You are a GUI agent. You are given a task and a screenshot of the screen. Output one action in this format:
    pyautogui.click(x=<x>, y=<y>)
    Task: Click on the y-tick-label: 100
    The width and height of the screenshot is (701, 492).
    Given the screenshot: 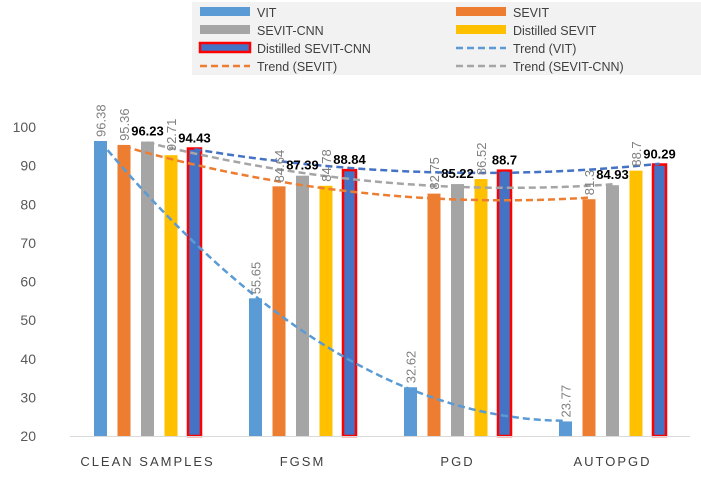 What is the action you would take?
    pyautogui.click(x=25, y=127)
    